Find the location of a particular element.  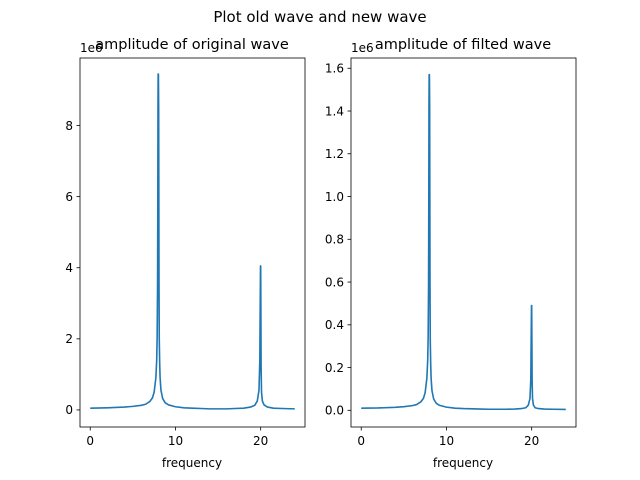

right-plot-ytick-label: 1.6 is located at coordinates (334, 69).